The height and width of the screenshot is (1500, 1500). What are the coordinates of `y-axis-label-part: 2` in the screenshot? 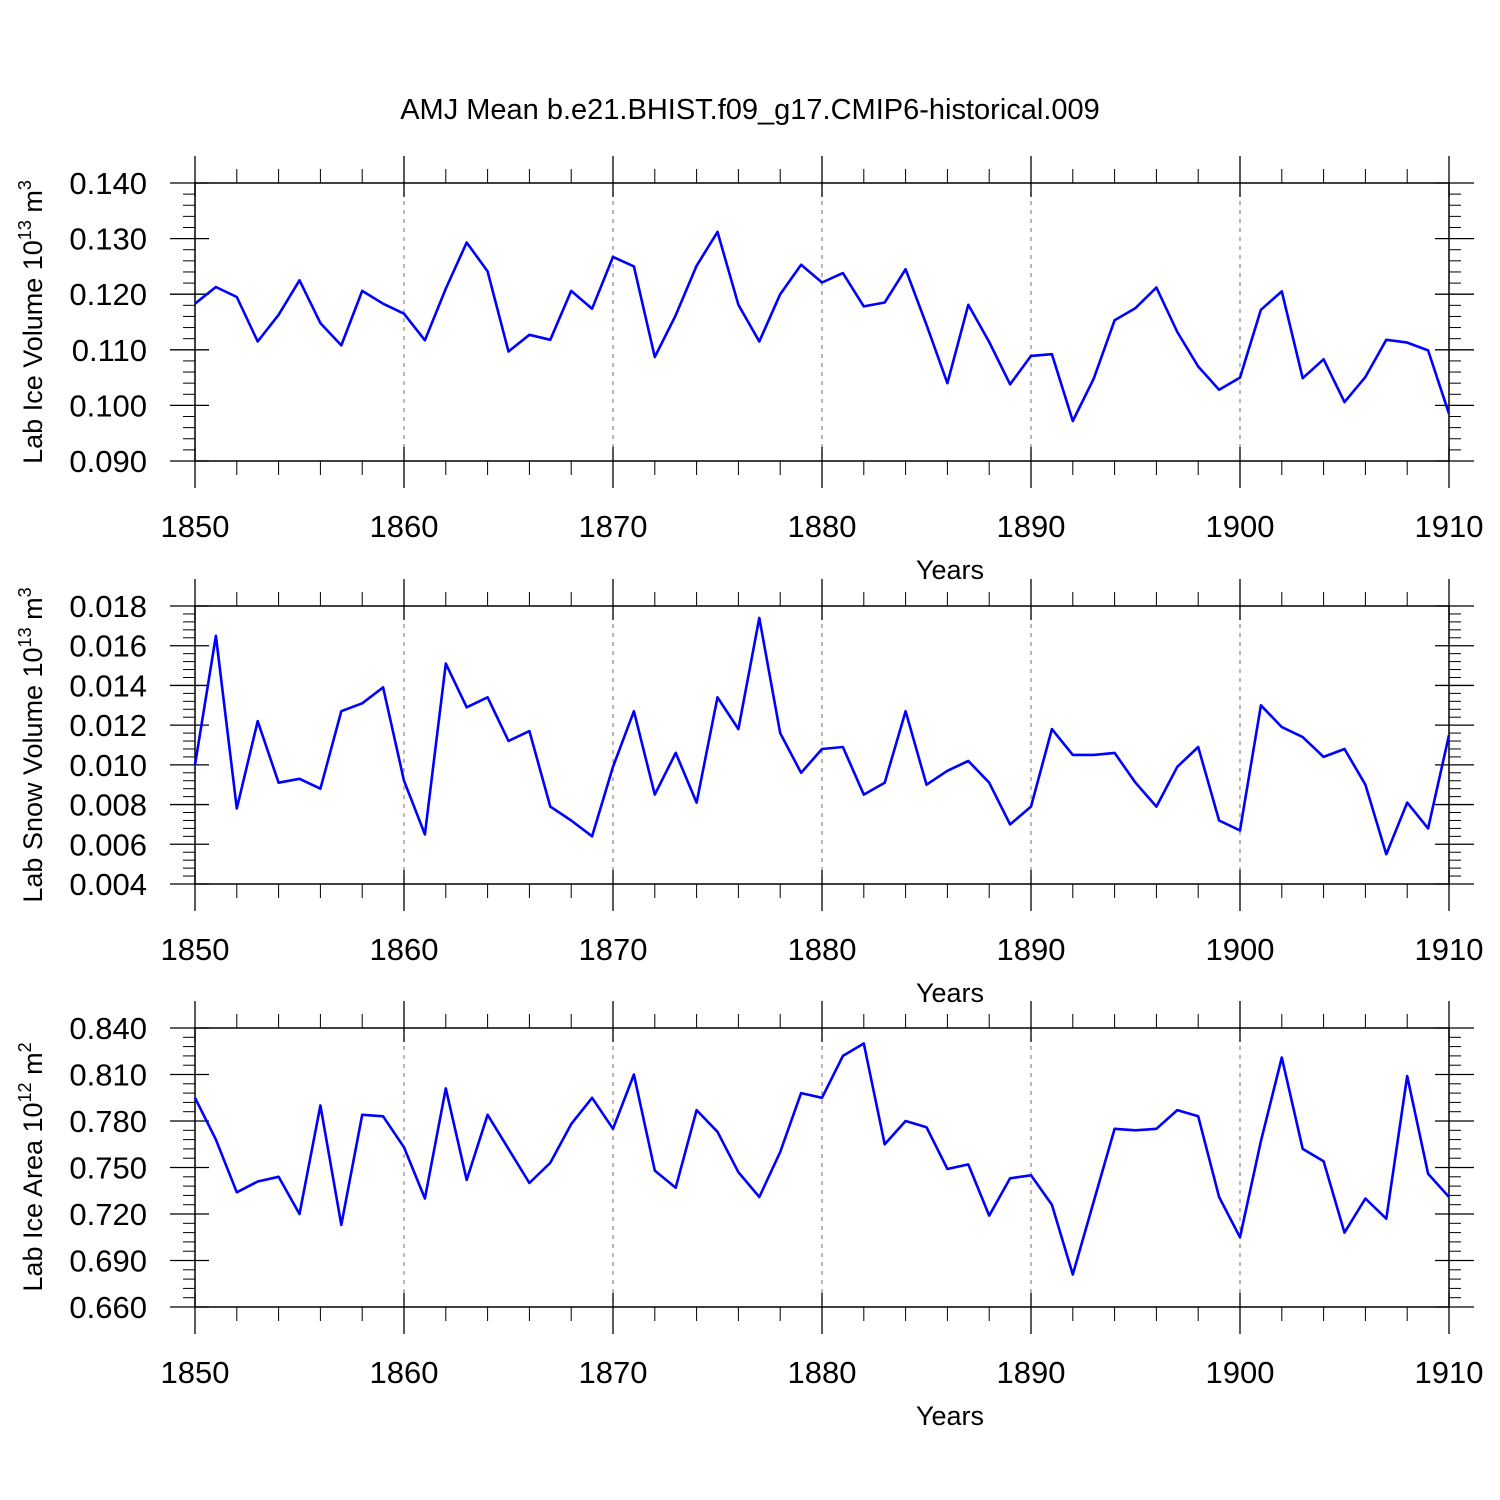 It's located at (25, 1047).